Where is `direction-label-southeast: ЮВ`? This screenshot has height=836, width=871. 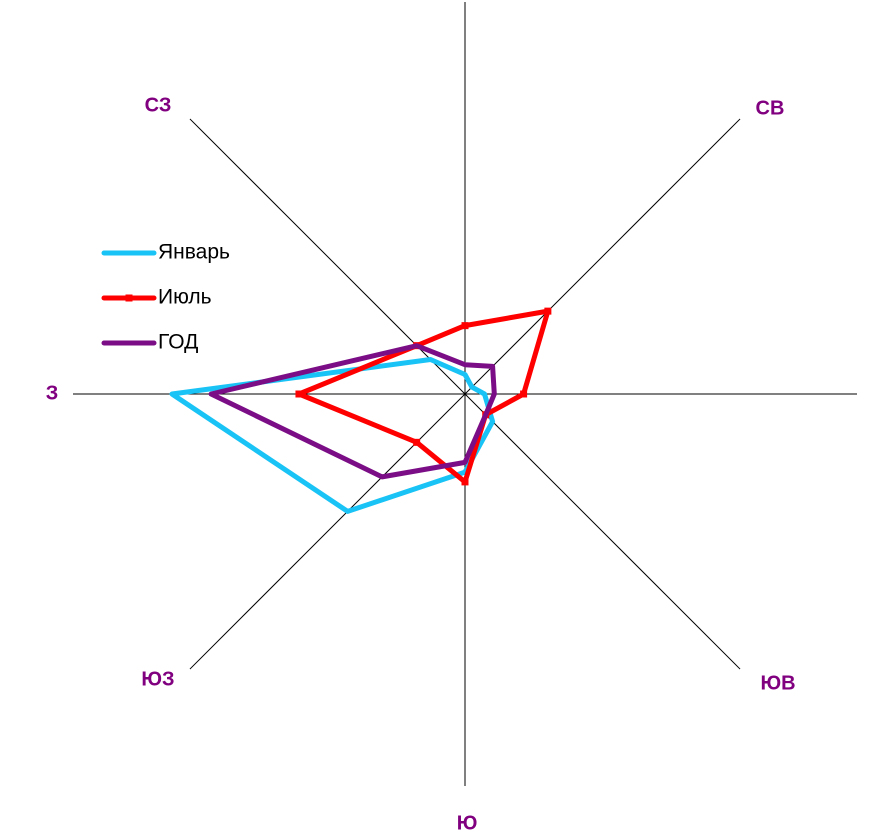
direction-label-southeast: ЮВ is located at coordinates (777, 683).